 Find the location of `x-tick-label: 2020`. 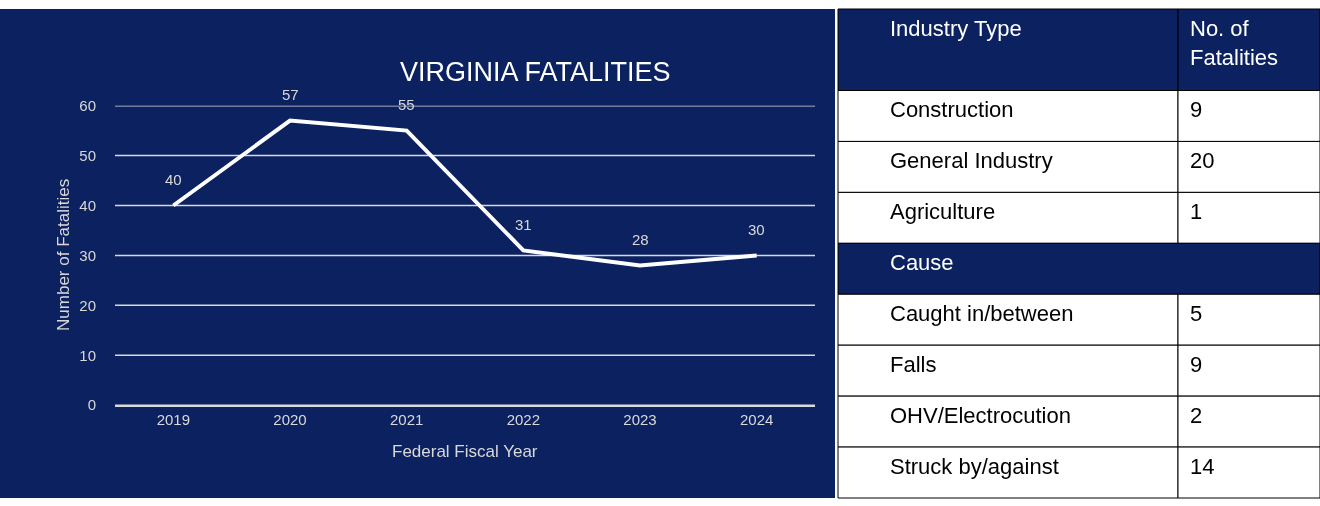

x-tick-label: 2020 is located at coordinates (290, 419).